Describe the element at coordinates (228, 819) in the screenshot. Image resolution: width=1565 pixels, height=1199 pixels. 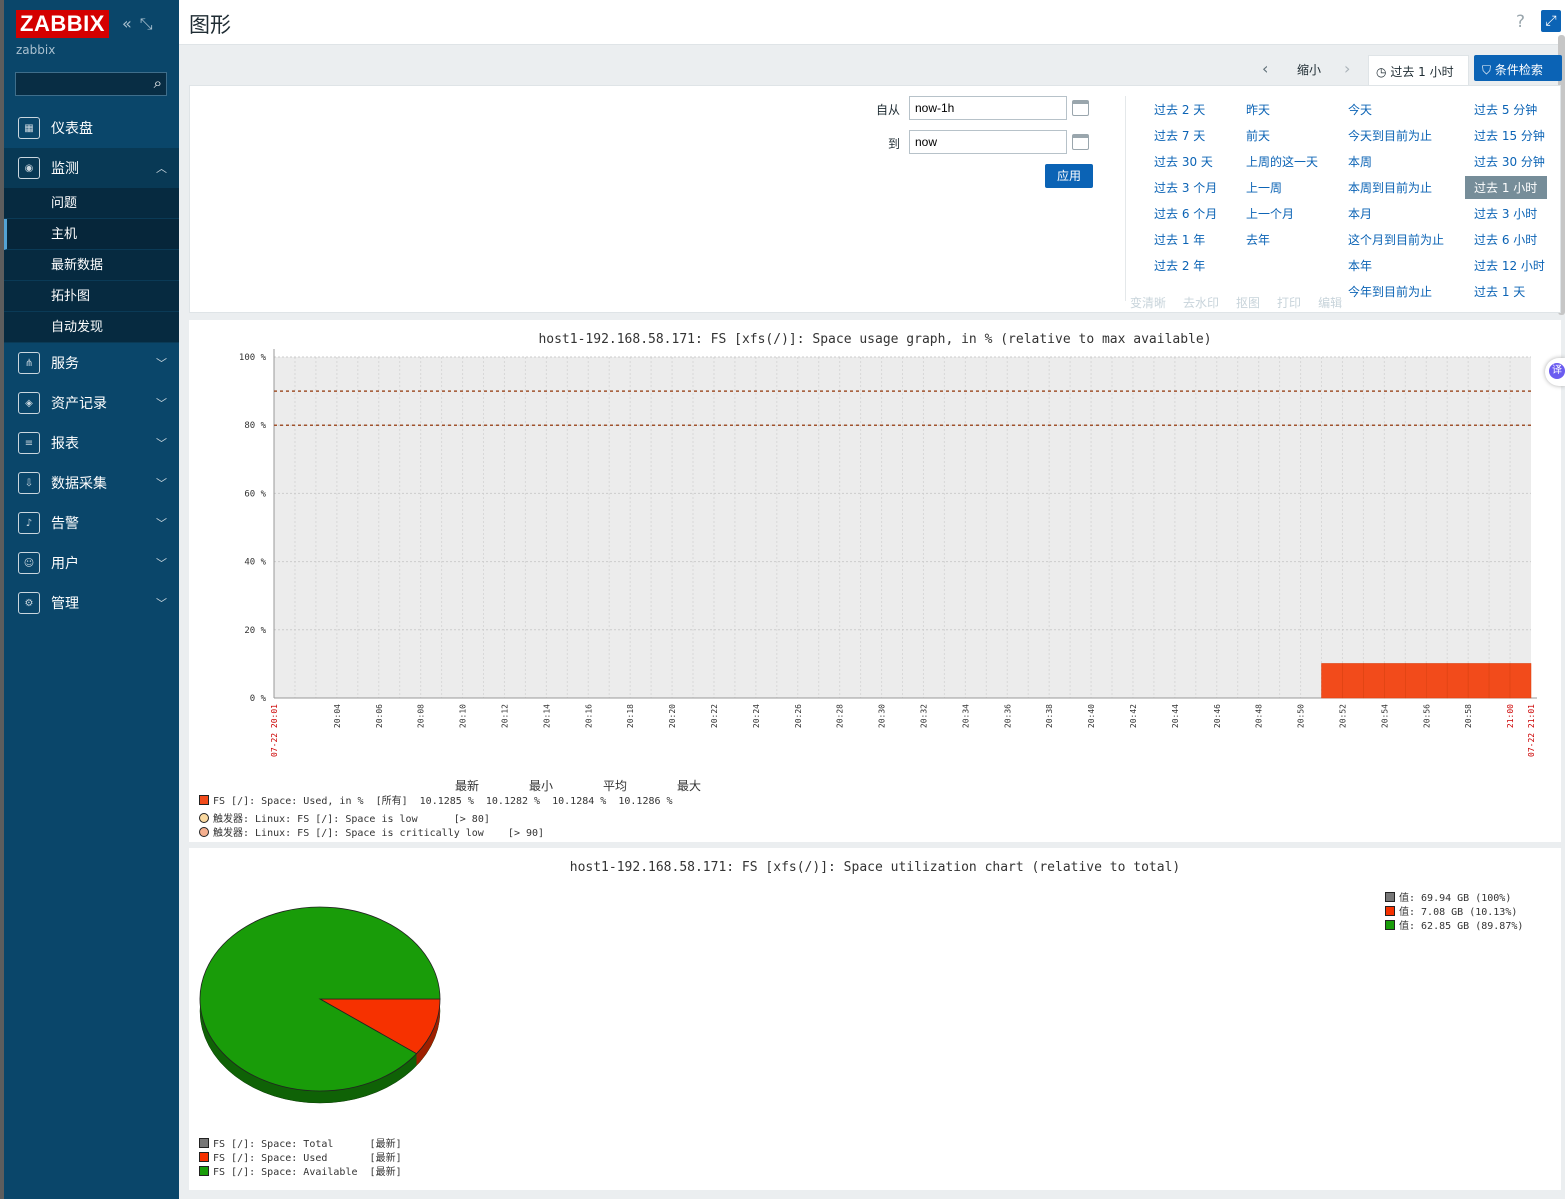
I see `trigger-prefix: 触发器` at that location.